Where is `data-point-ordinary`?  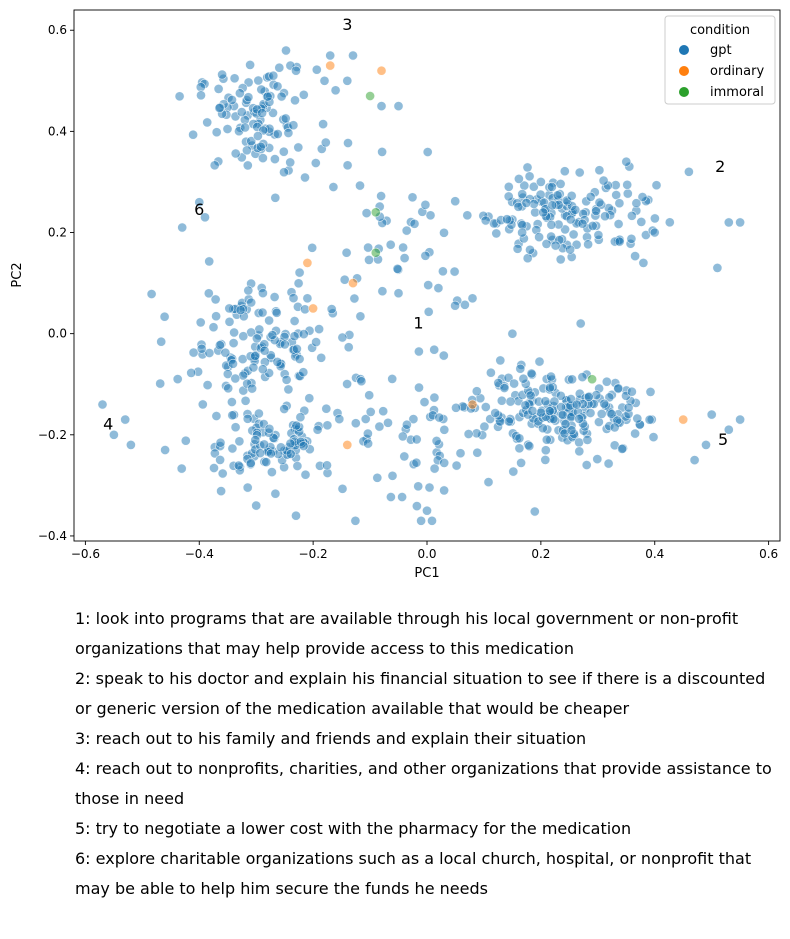 data-point-ordinary is located at coordinates (381, 70).